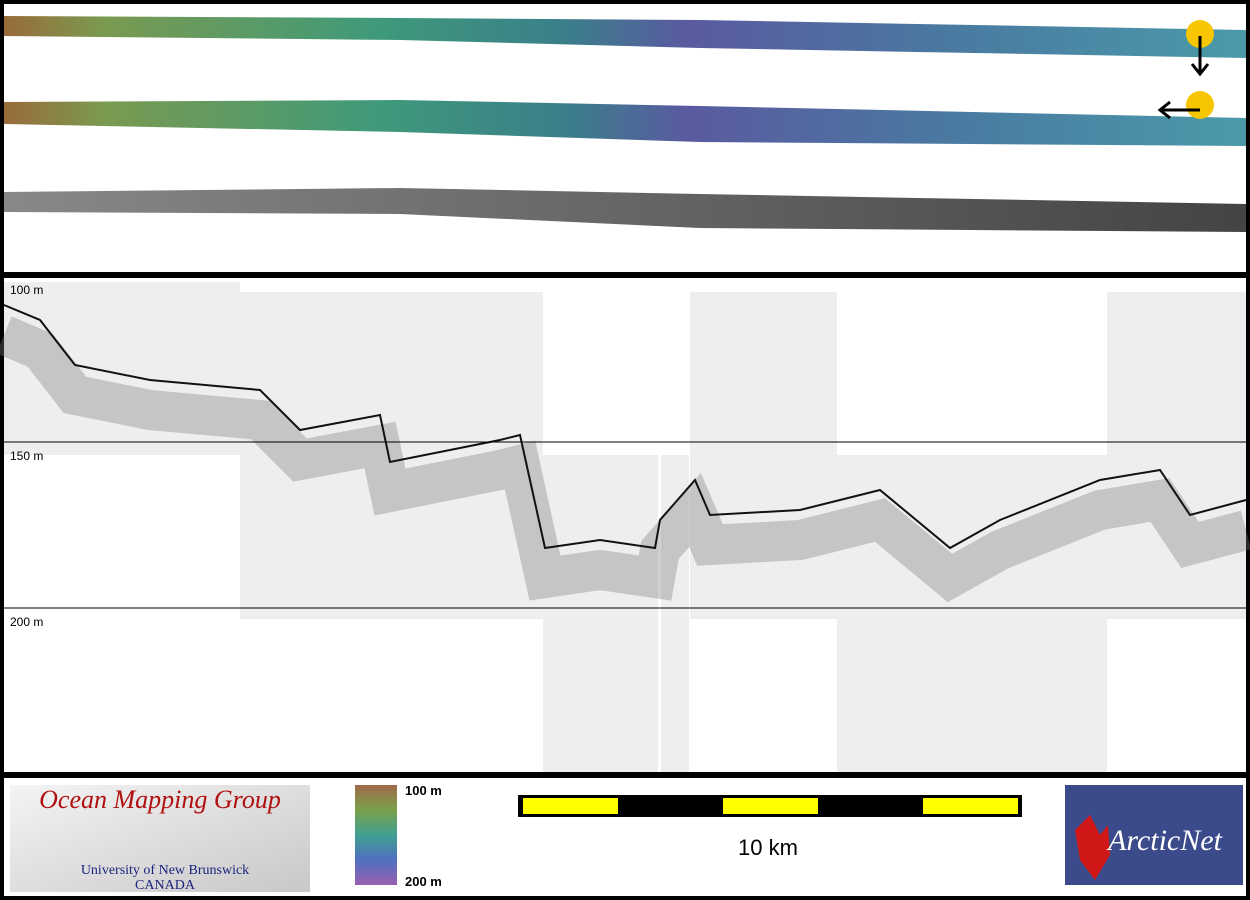  I want to click on scale-label: 10 km, so click(768, 847).